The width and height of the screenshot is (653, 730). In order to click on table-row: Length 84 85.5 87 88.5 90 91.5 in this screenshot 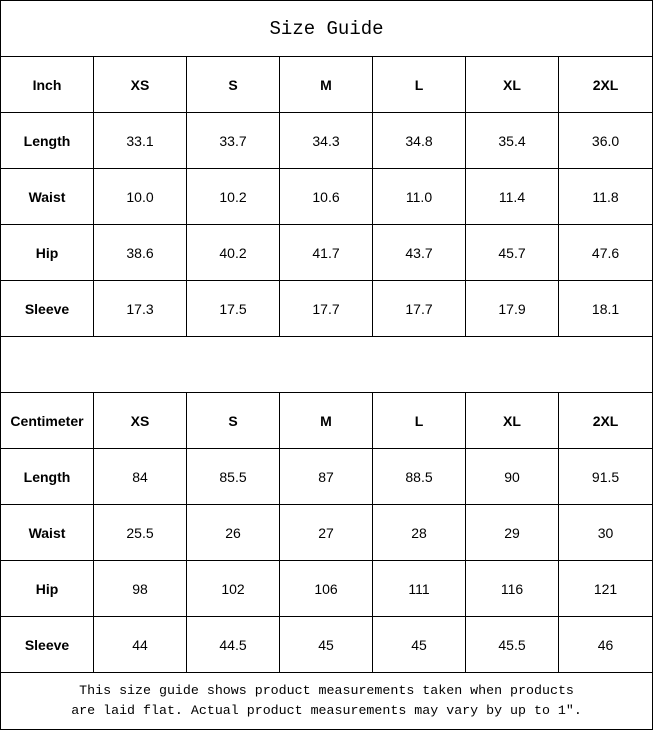, I will do `click(326, 476)`.